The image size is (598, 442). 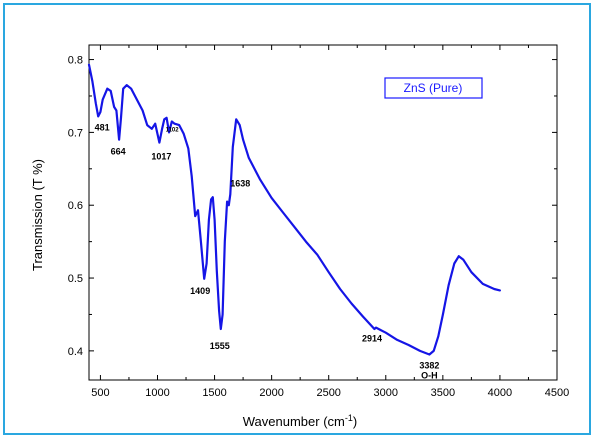 I want to click on y-tick-label: 0.5, so click(x=75, y=279).